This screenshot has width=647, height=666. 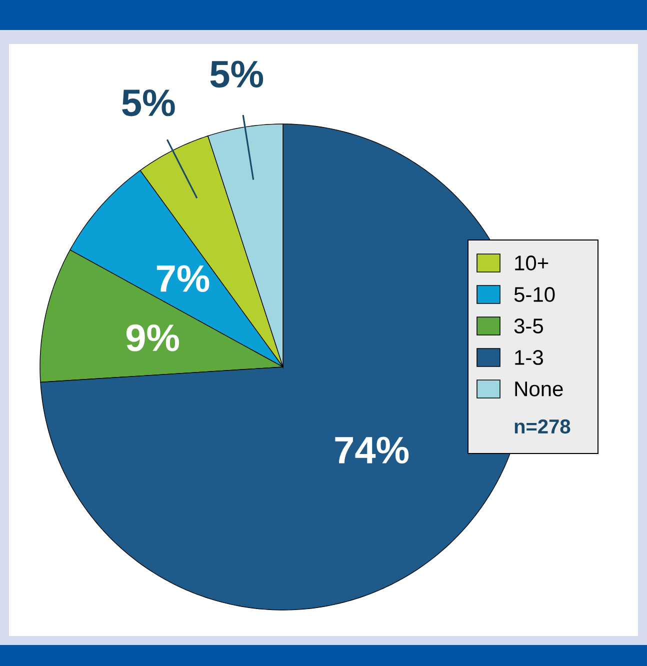 I want to click on data-label: 9%, so click(x=153, y=338).